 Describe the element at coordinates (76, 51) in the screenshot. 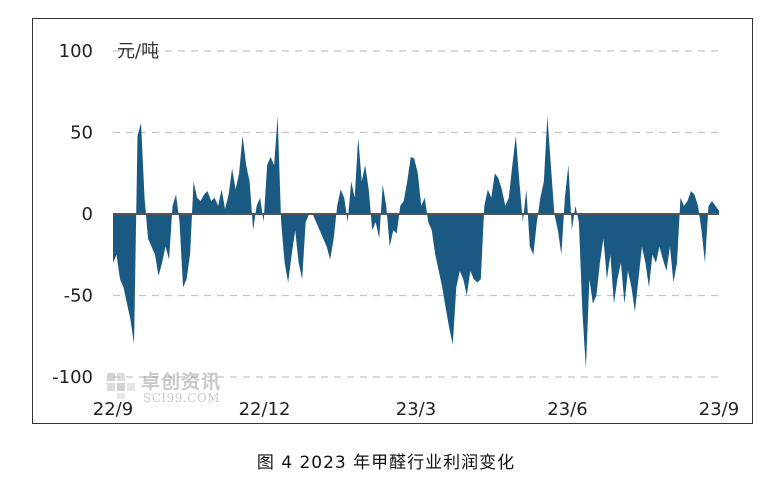

I see `y-tick-label: 100` at that location.